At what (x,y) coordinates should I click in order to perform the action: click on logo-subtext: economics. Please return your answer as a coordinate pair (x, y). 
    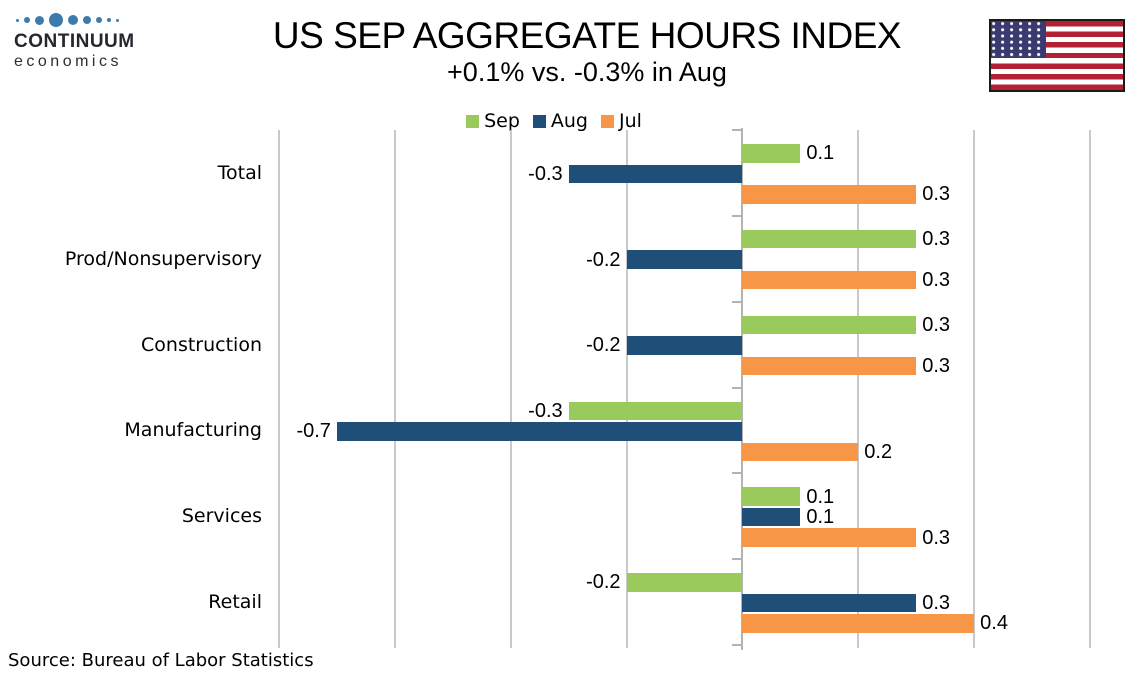
    Looking at the image, I should click on (68, 61).